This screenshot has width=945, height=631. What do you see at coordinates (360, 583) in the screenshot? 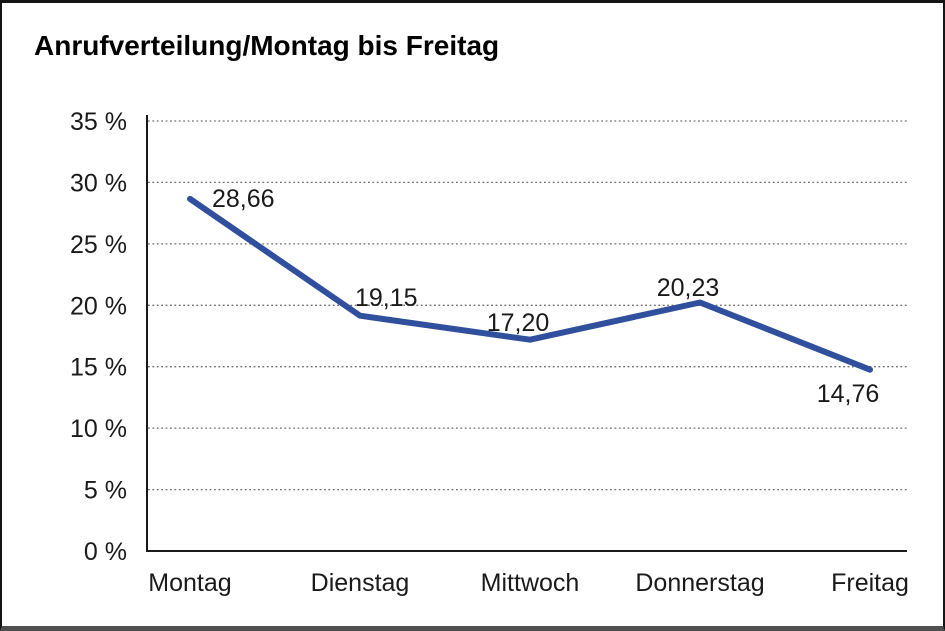
I see `x-tick-label: Dienstag` at bounding box center [360, 583].